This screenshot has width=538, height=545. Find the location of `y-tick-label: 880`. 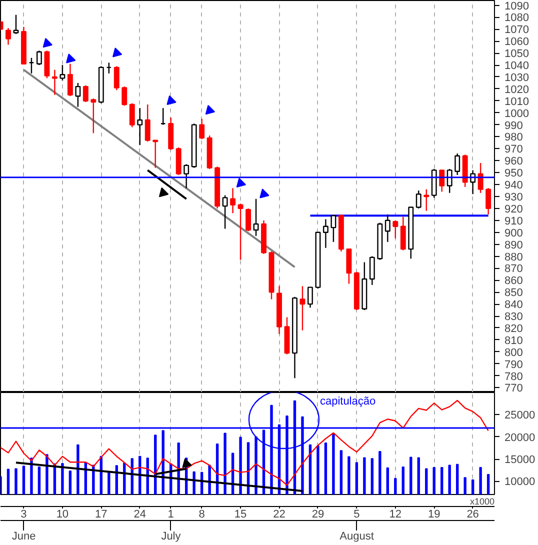

y-tick-label: 880 is located at coordinates (513, 257).